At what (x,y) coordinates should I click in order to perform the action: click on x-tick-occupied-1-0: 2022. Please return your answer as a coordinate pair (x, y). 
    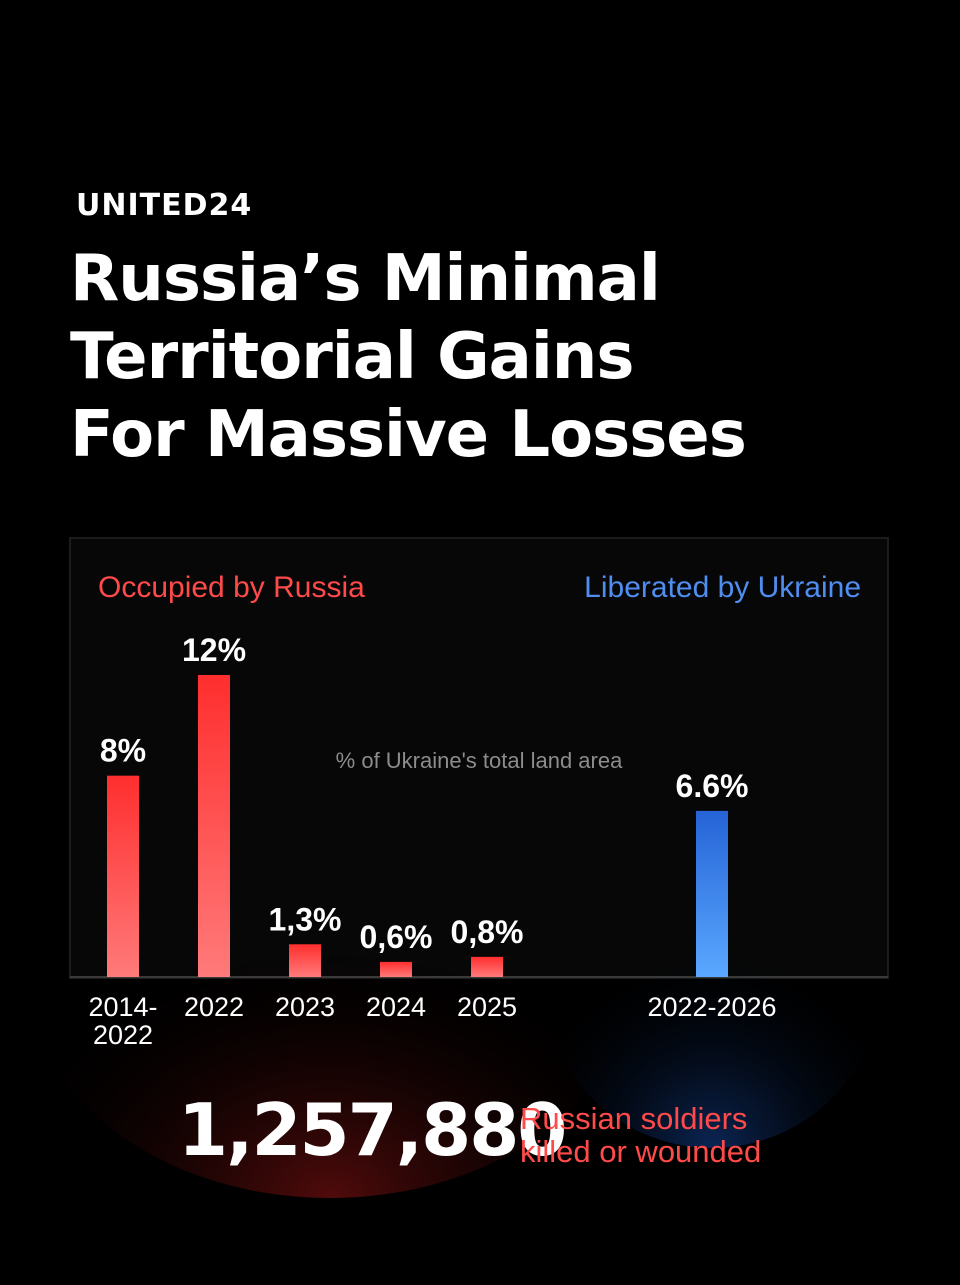
    Looking at the image, I should click on (214, 1007).